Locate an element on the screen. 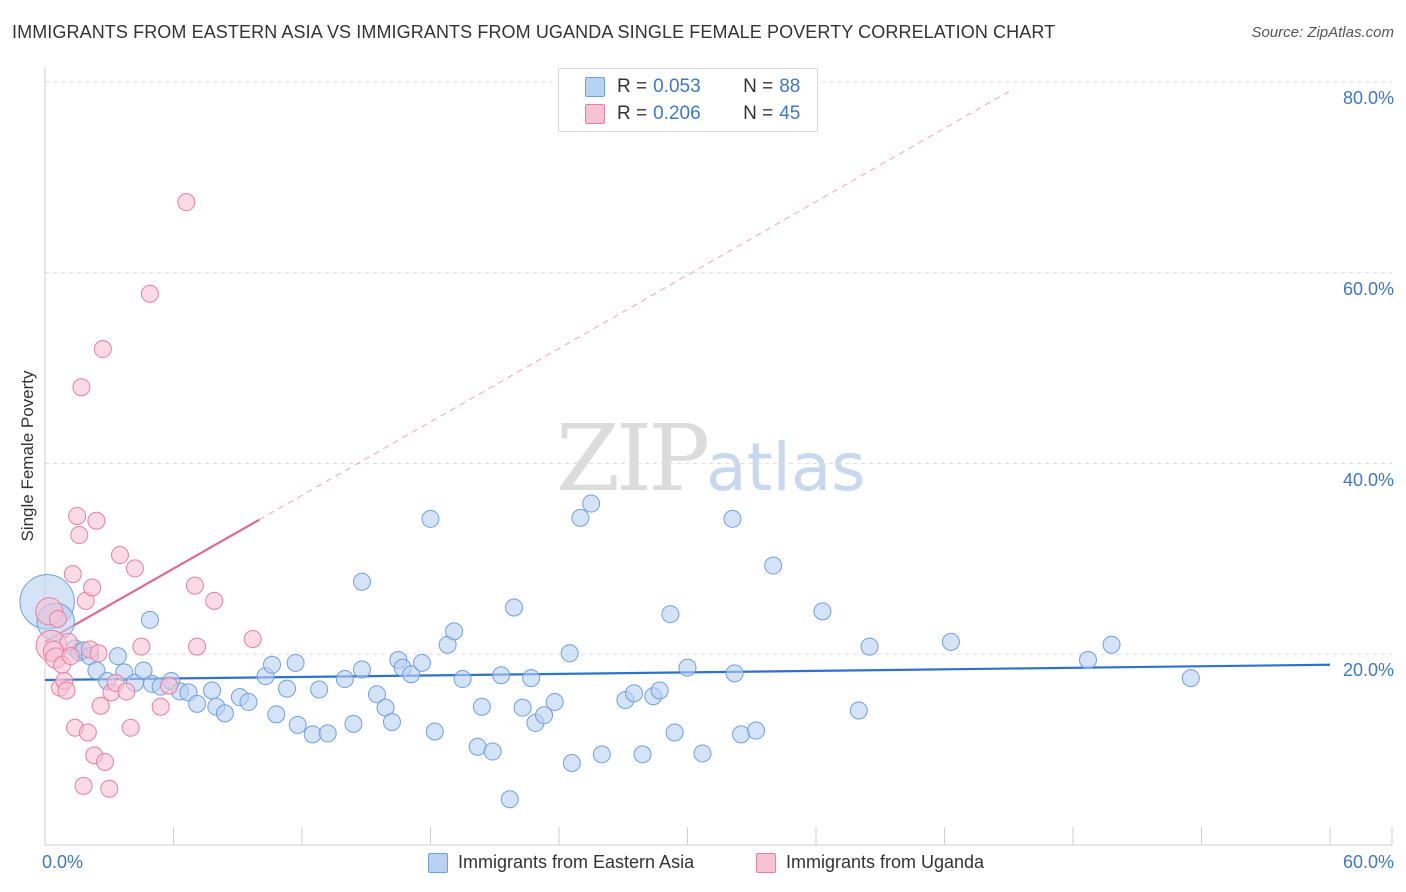 The width and height of the screenshot is (1406, 892). watermark-atlas: atlas is located at coordinates (786, 467).